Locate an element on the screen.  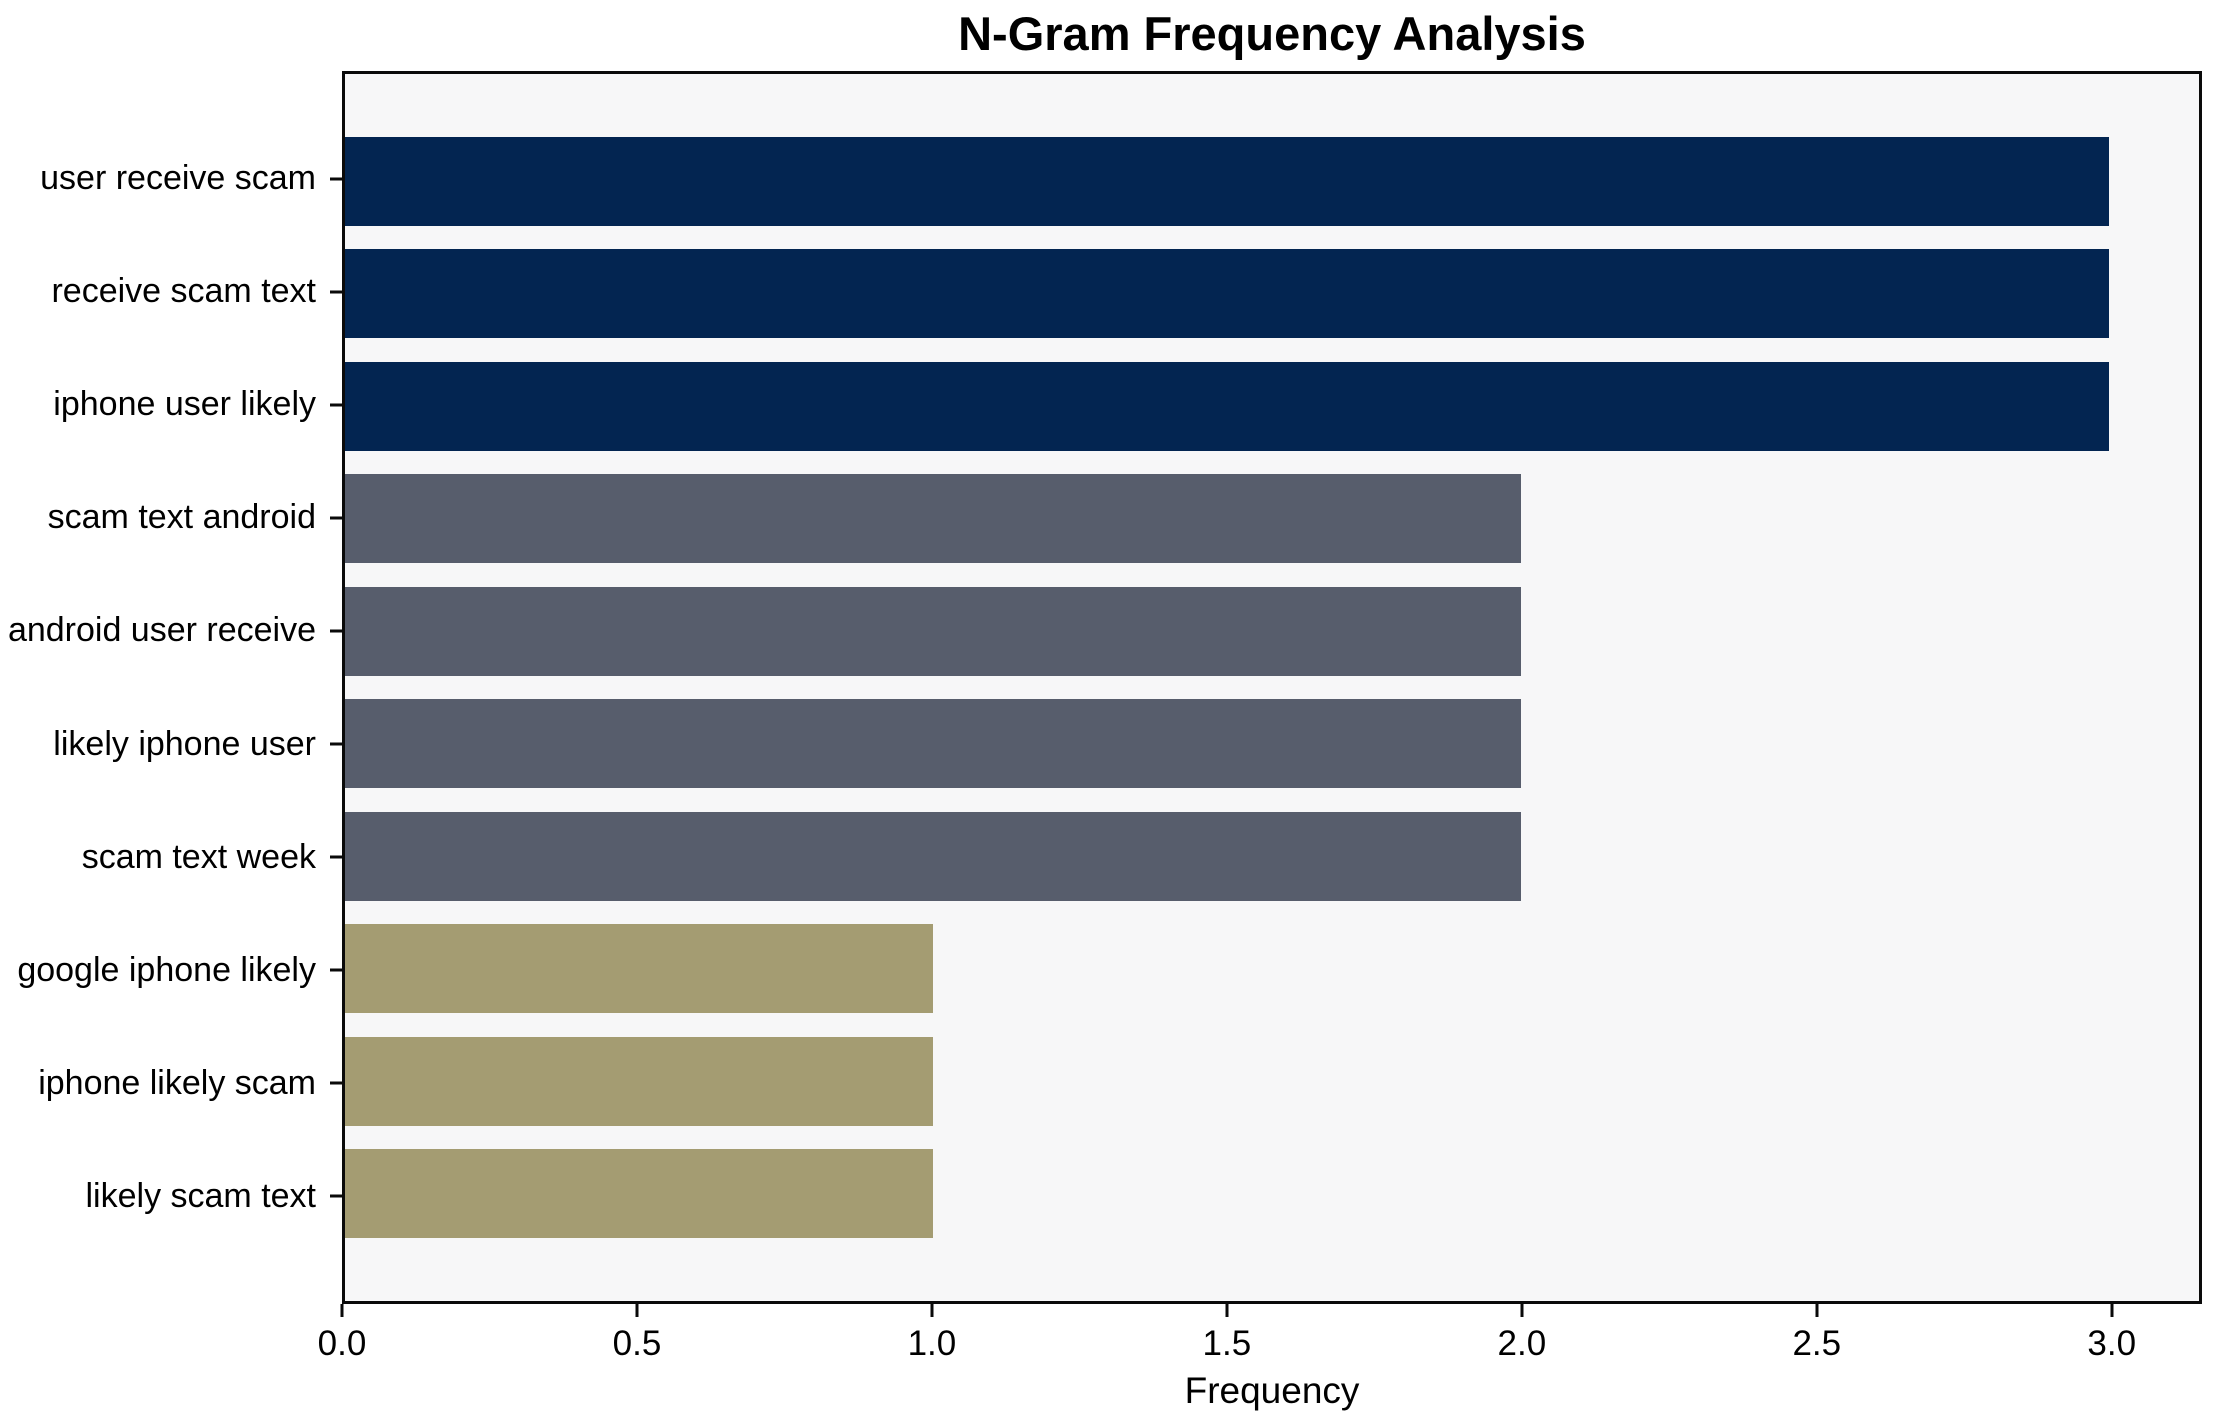
x-tick-label: 0.0 is located at coordinates (342, 1343).